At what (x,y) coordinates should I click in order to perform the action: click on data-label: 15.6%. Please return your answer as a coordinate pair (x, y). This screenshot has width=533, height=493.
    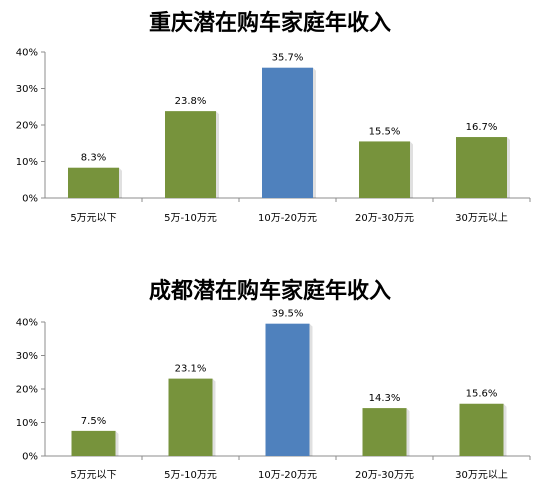
    Looking at the image, I should click on (482, 394).